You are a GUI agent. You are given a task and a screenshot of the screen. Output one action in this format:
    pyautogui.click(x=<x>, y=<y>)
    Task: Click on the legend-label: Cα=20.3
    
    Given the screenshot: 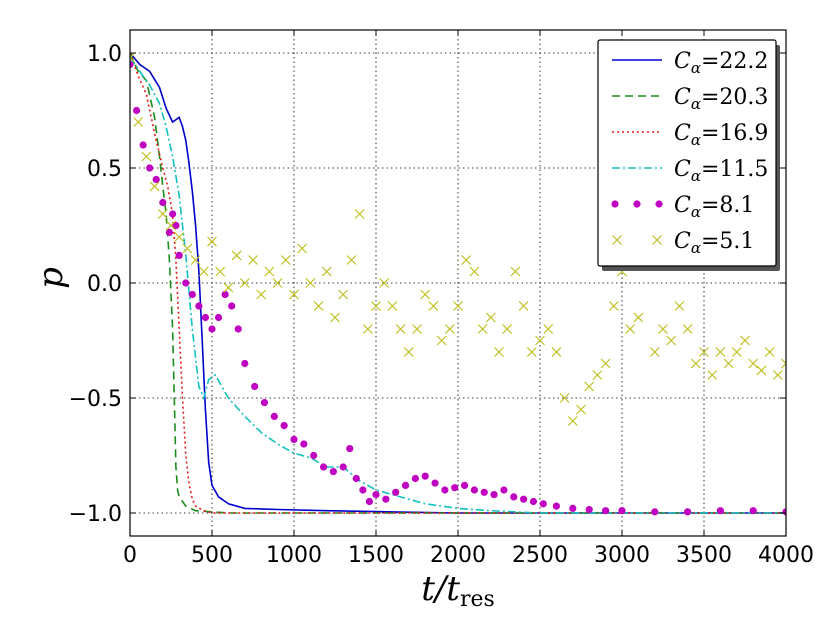 What is the action you would take?
    pyautogui.click(x=721, y=99)
    